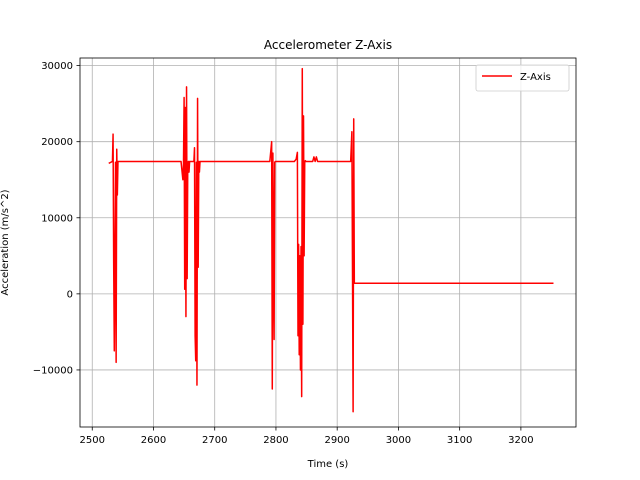 This screenshot has width=640, height=480. What do you see at coordinates (92, 440) in the screenshot?
I see `x-tick-label: 2500` at bounding box center [92, 440].